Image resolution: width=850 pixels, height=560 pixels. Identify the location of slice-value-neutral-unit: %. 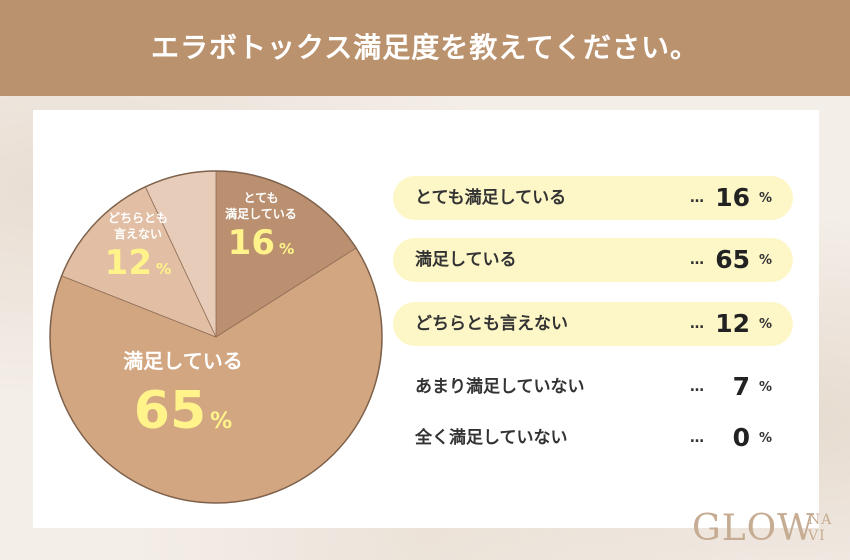
(164, 269).